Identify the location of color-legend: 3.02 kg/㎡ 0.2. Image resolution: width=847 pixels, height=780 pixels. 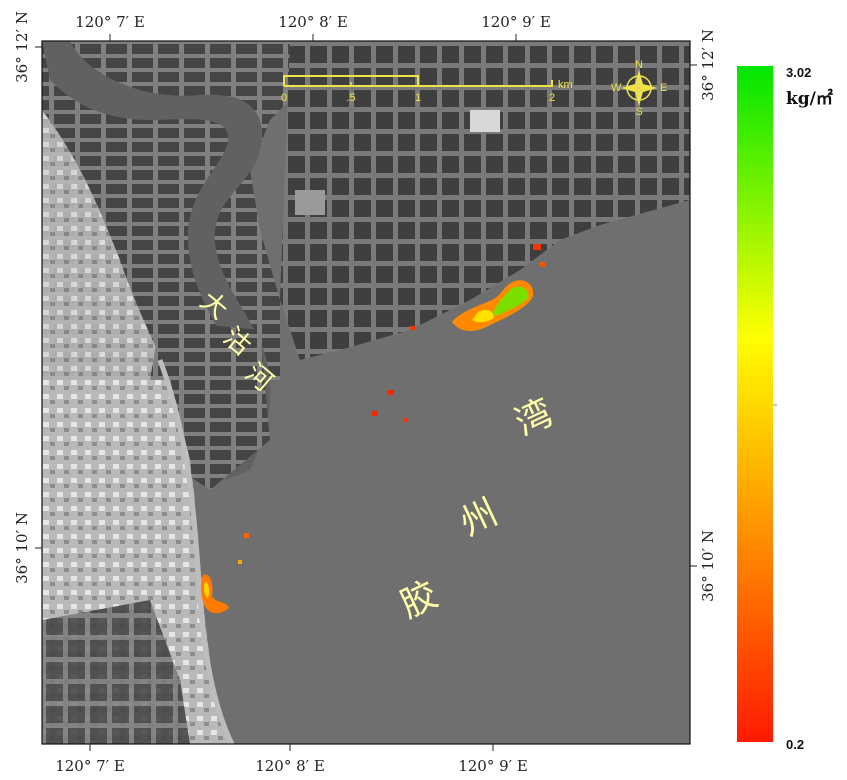
(785, 408).